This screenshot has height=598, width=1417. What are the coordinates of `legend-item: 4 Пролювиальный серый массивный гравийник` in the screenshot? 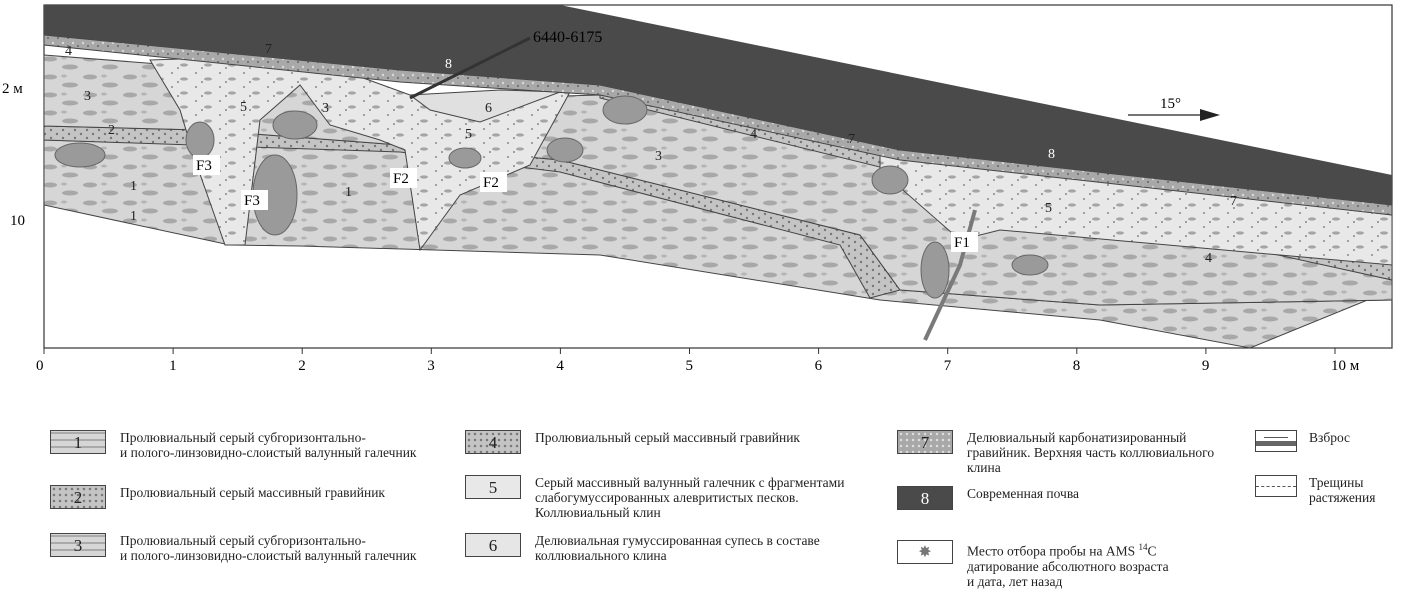 It's located at (632, 442).